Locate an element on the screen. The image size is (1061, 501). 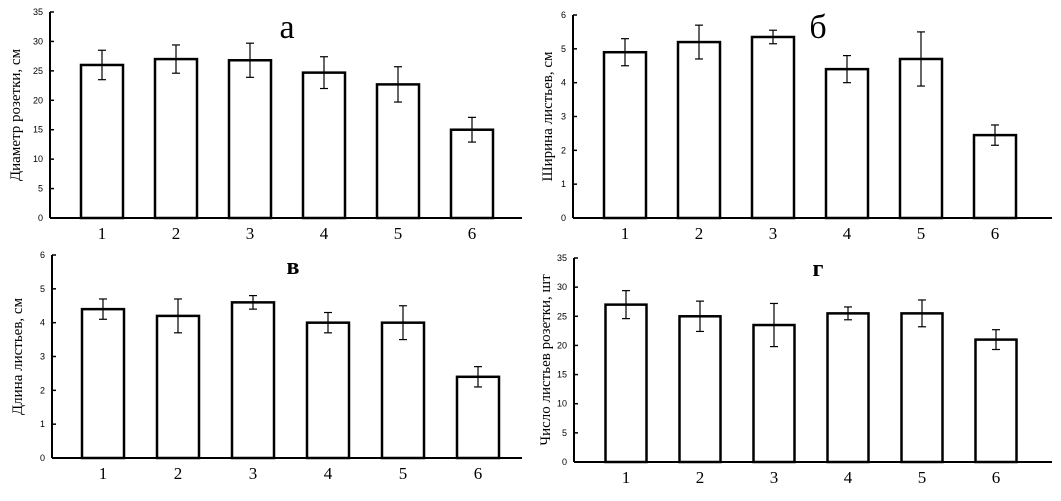
y-tick-label: 35 is located at coordinates (38, 12).